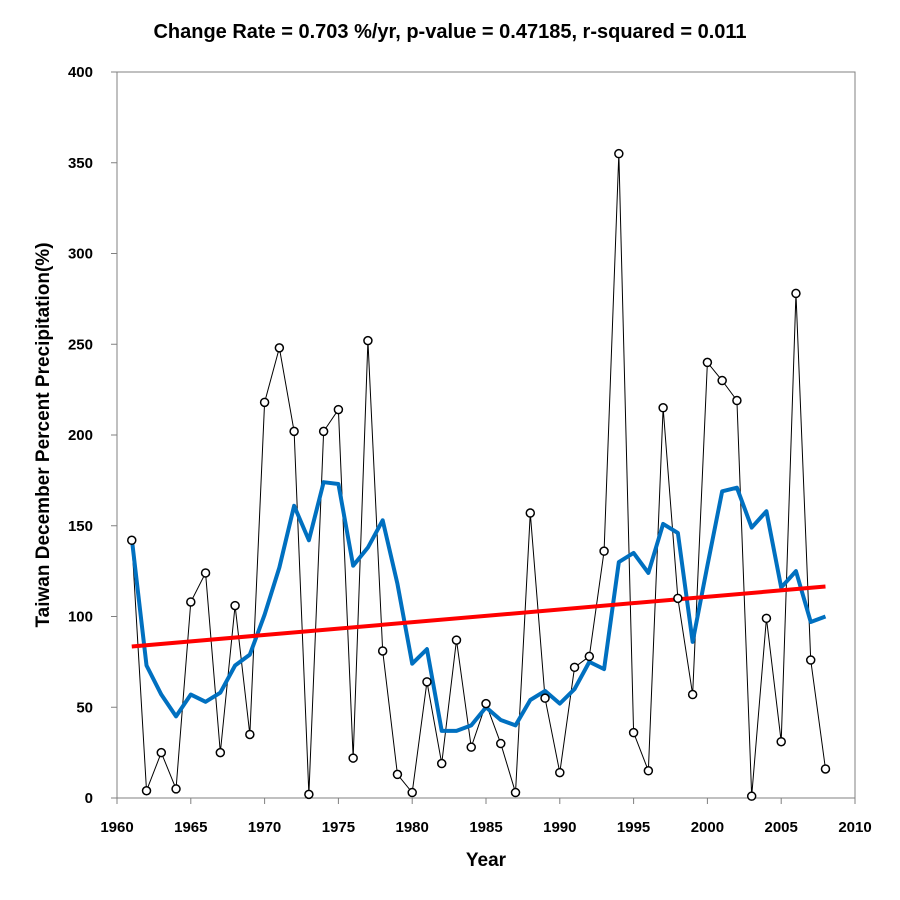 This screenshot has width=900, height=900. What do you see at coordinates (43, 434) in the screenshot?
I see `y-axis-title: Taiwan December Percent Precipitation(%)` at bounding box center [43, 434].